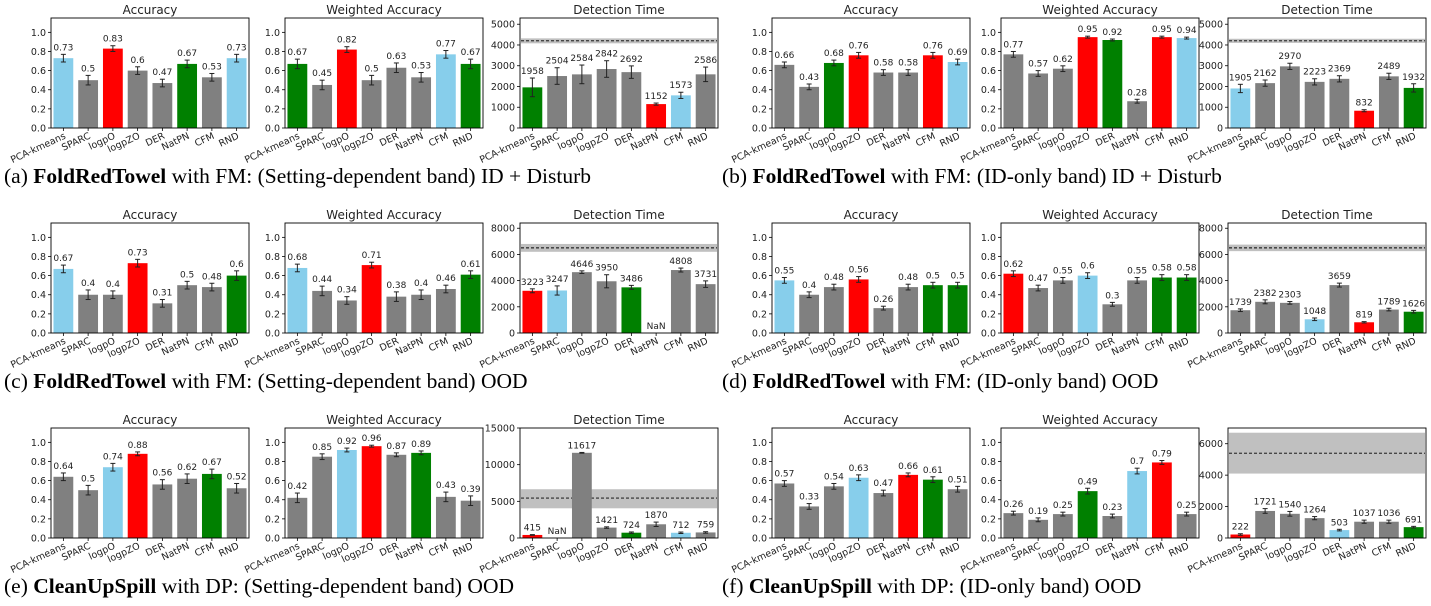 This screenshot has width=1431, height=606. What do you see at coordinates (680, 86) in the screenshot?
I see `data-label: 1573` at bounding box center [680, 86].